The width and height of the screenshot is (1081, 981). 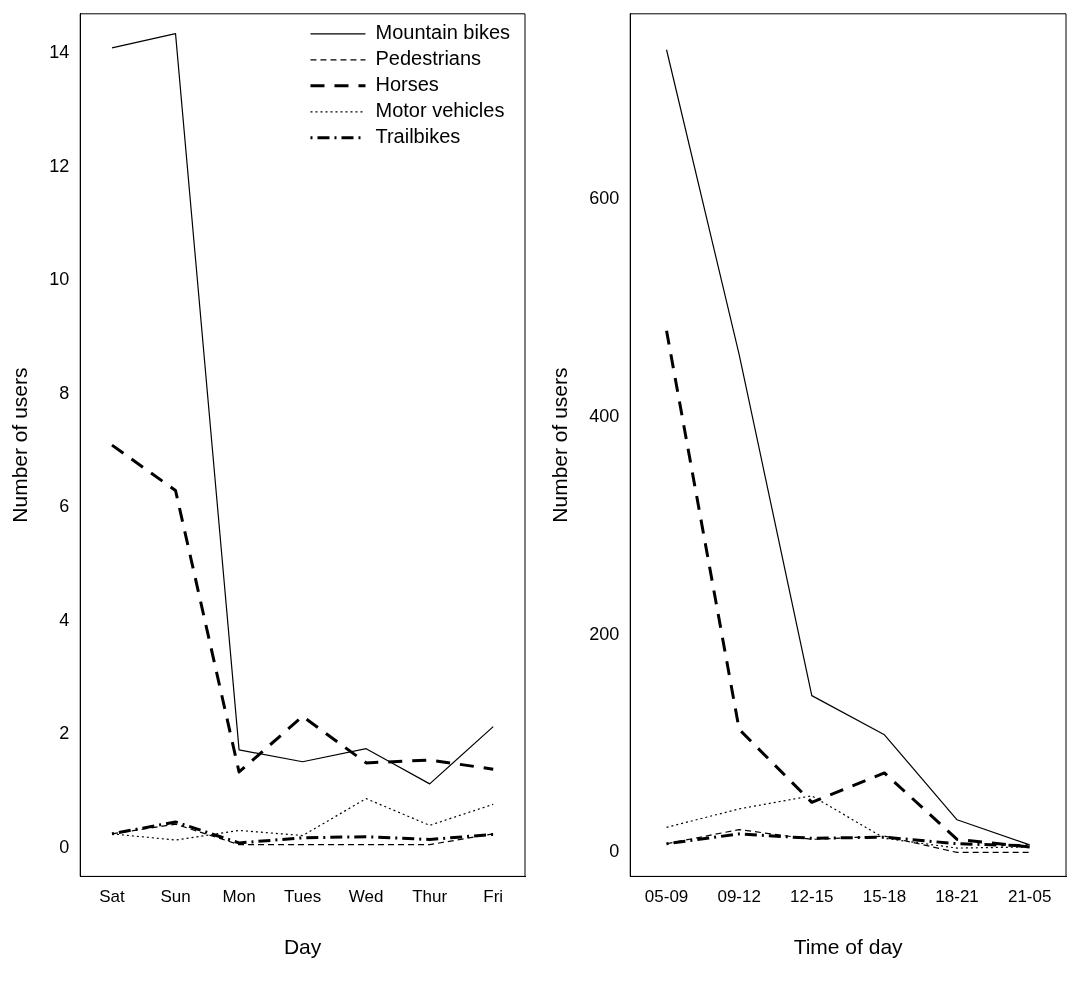 What do you see at coordinates (848, 947) in the screenshot?
I see `x-axis-title: Time of day` at bounding box center [848, 947].